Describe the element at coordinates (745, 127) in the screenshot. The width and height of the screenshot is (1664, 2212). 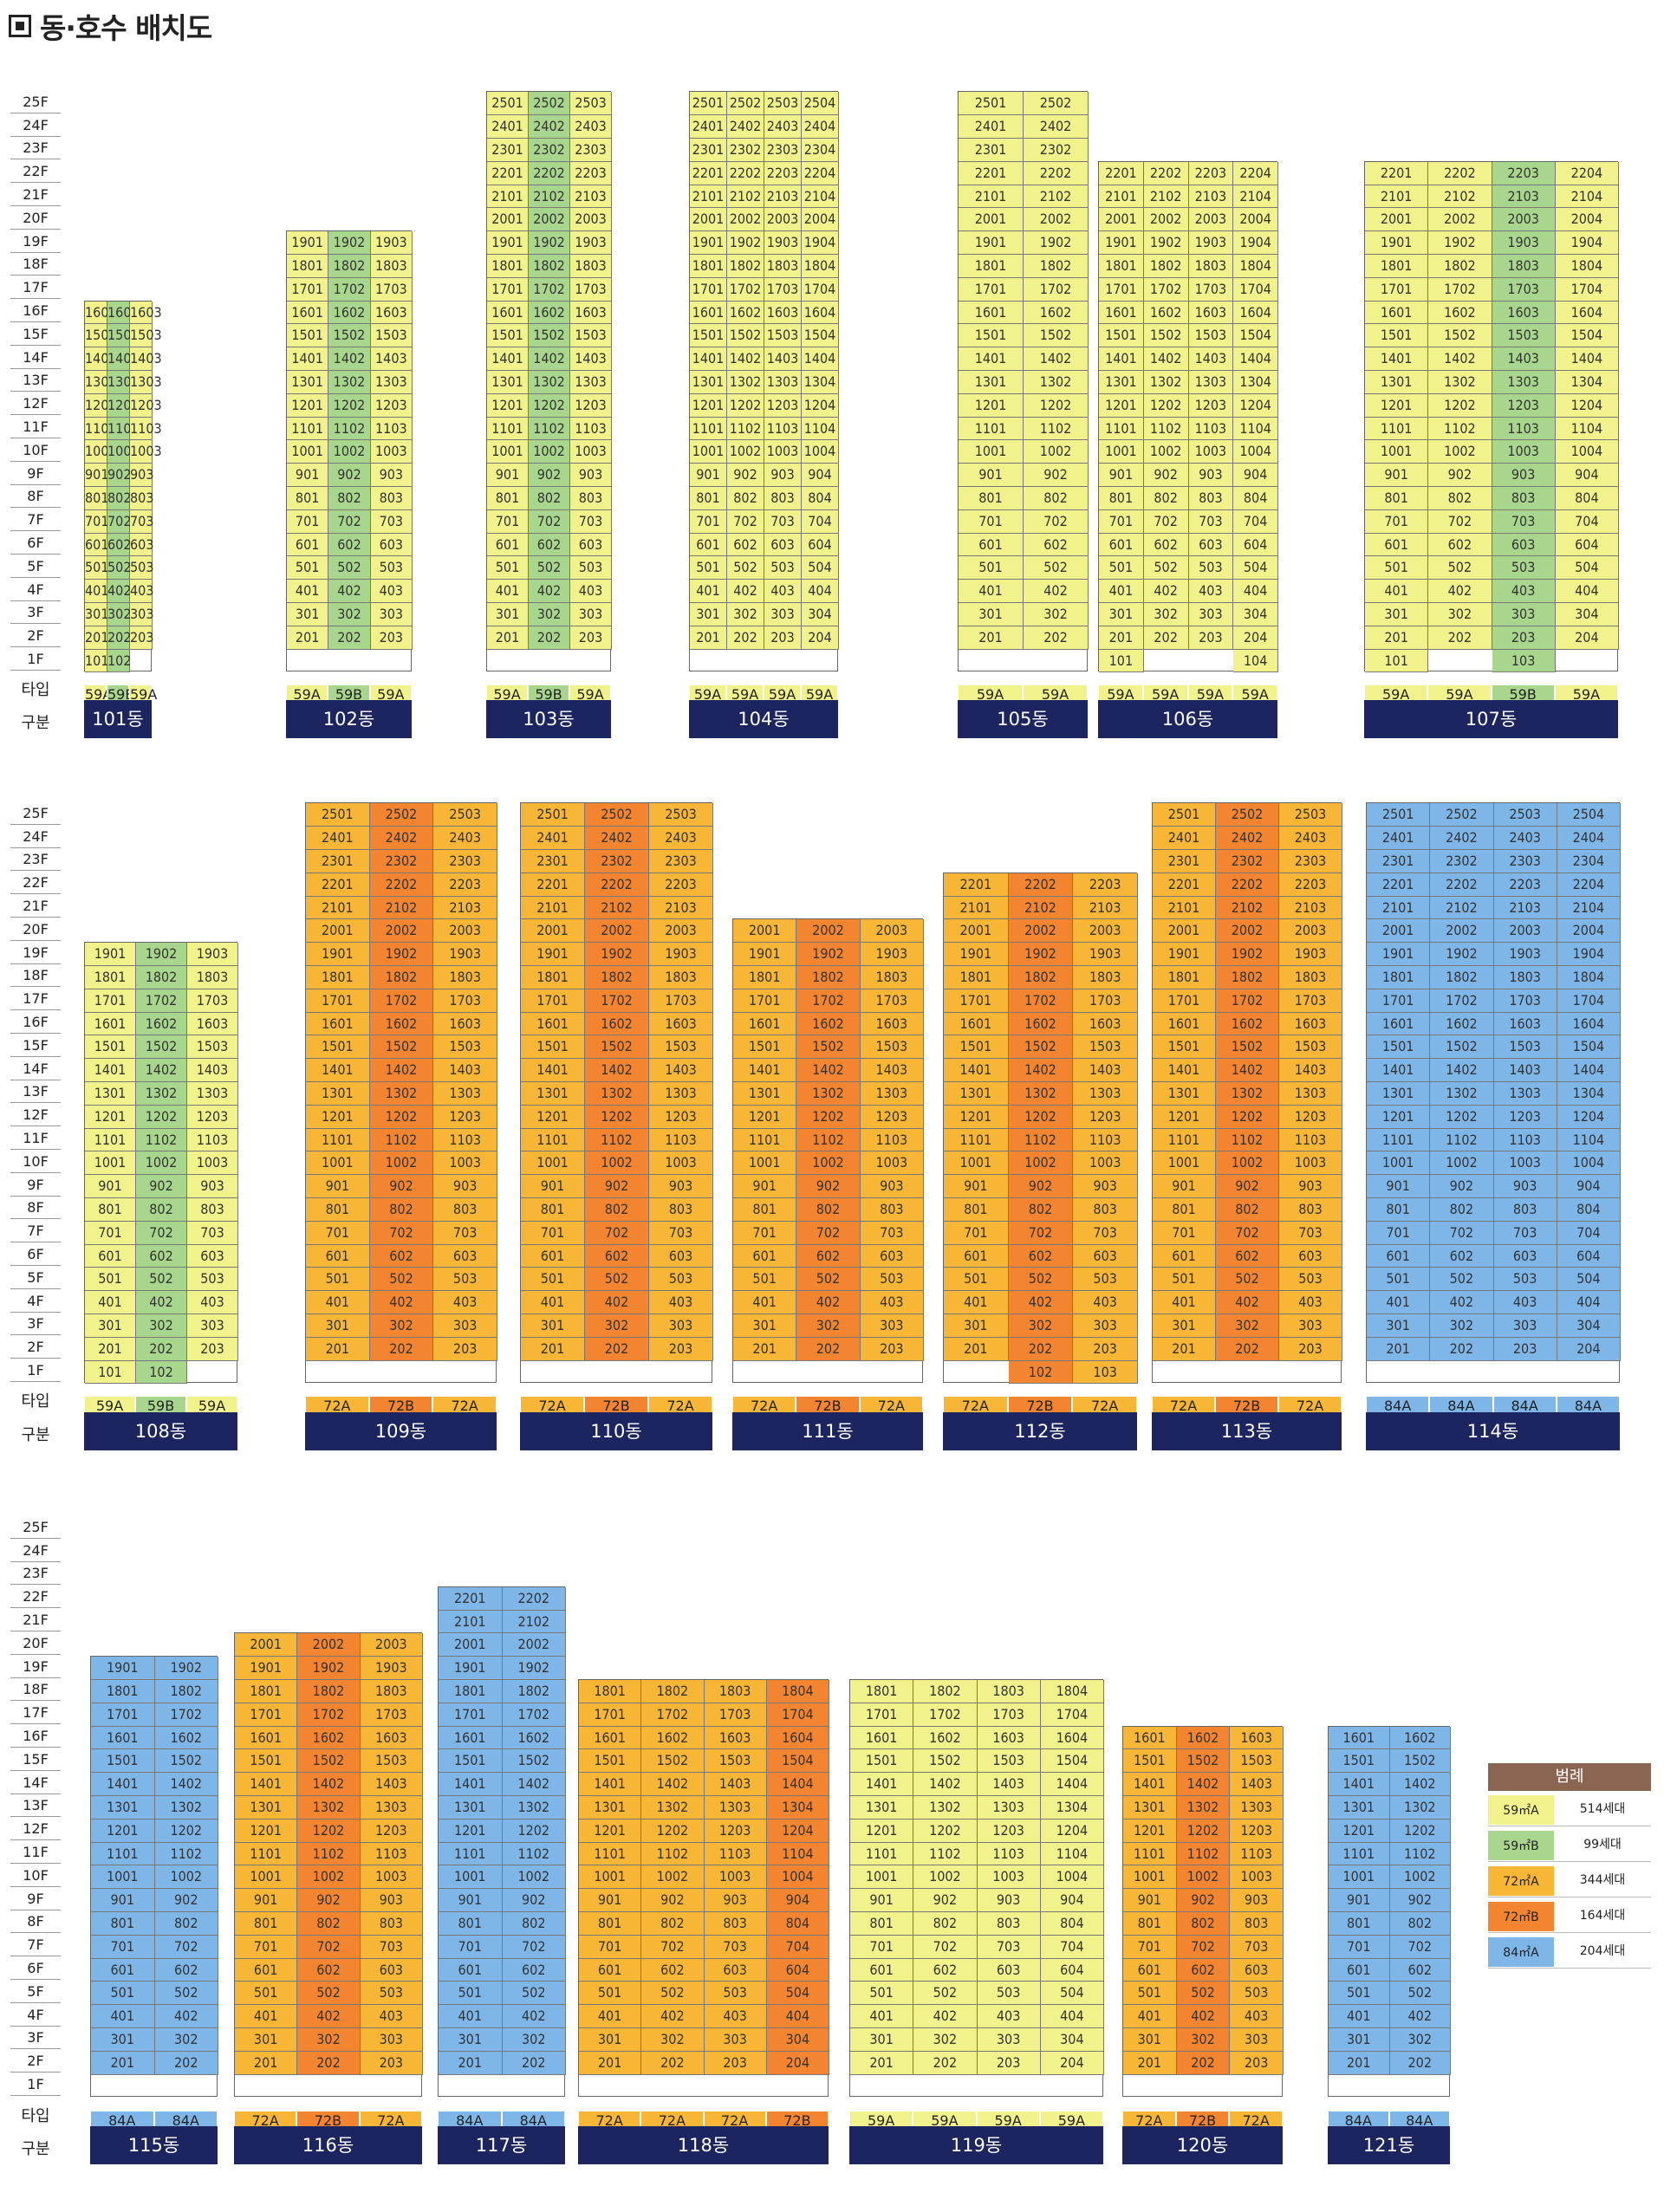
I see `unit-cell: 2402` at that location.